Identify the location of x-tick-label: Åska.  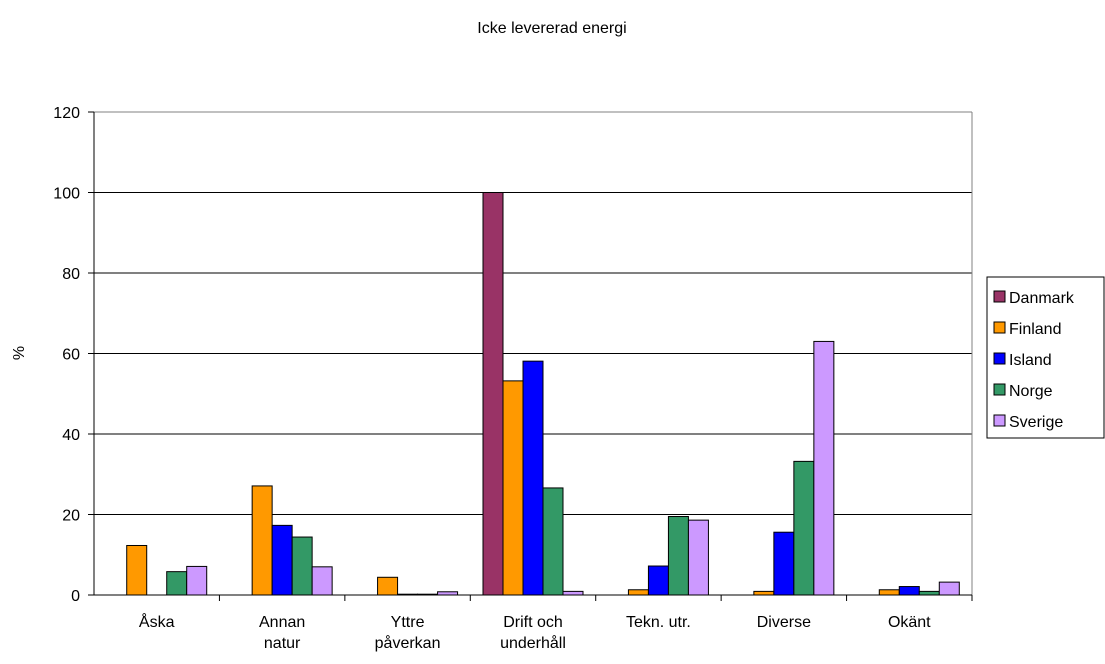
(157, 621).